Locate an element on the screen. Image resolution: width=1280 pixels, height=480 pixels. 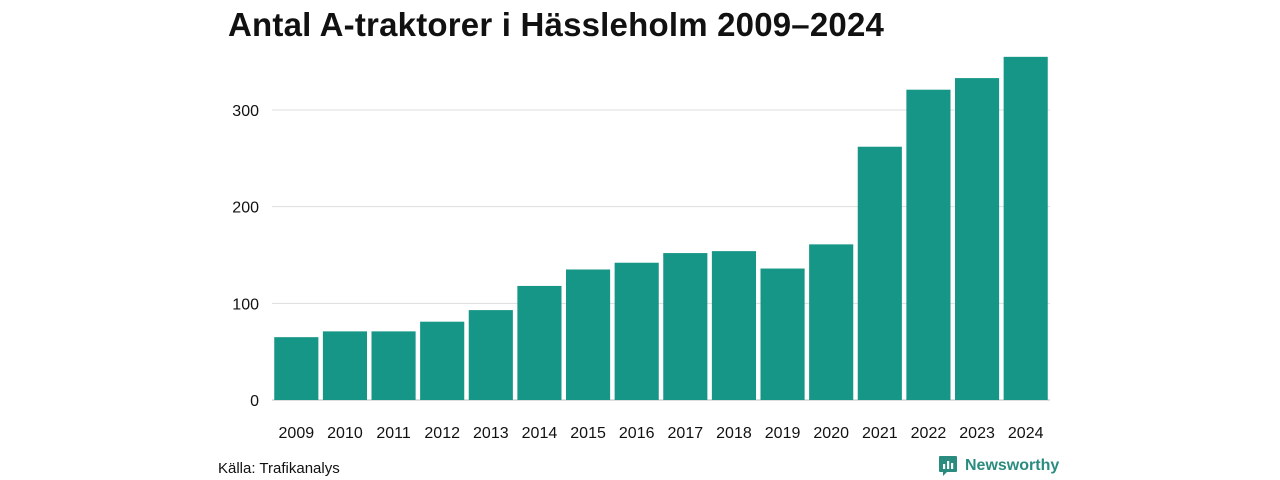
y-tick-label: 0 is located at coordinates (254, 401).